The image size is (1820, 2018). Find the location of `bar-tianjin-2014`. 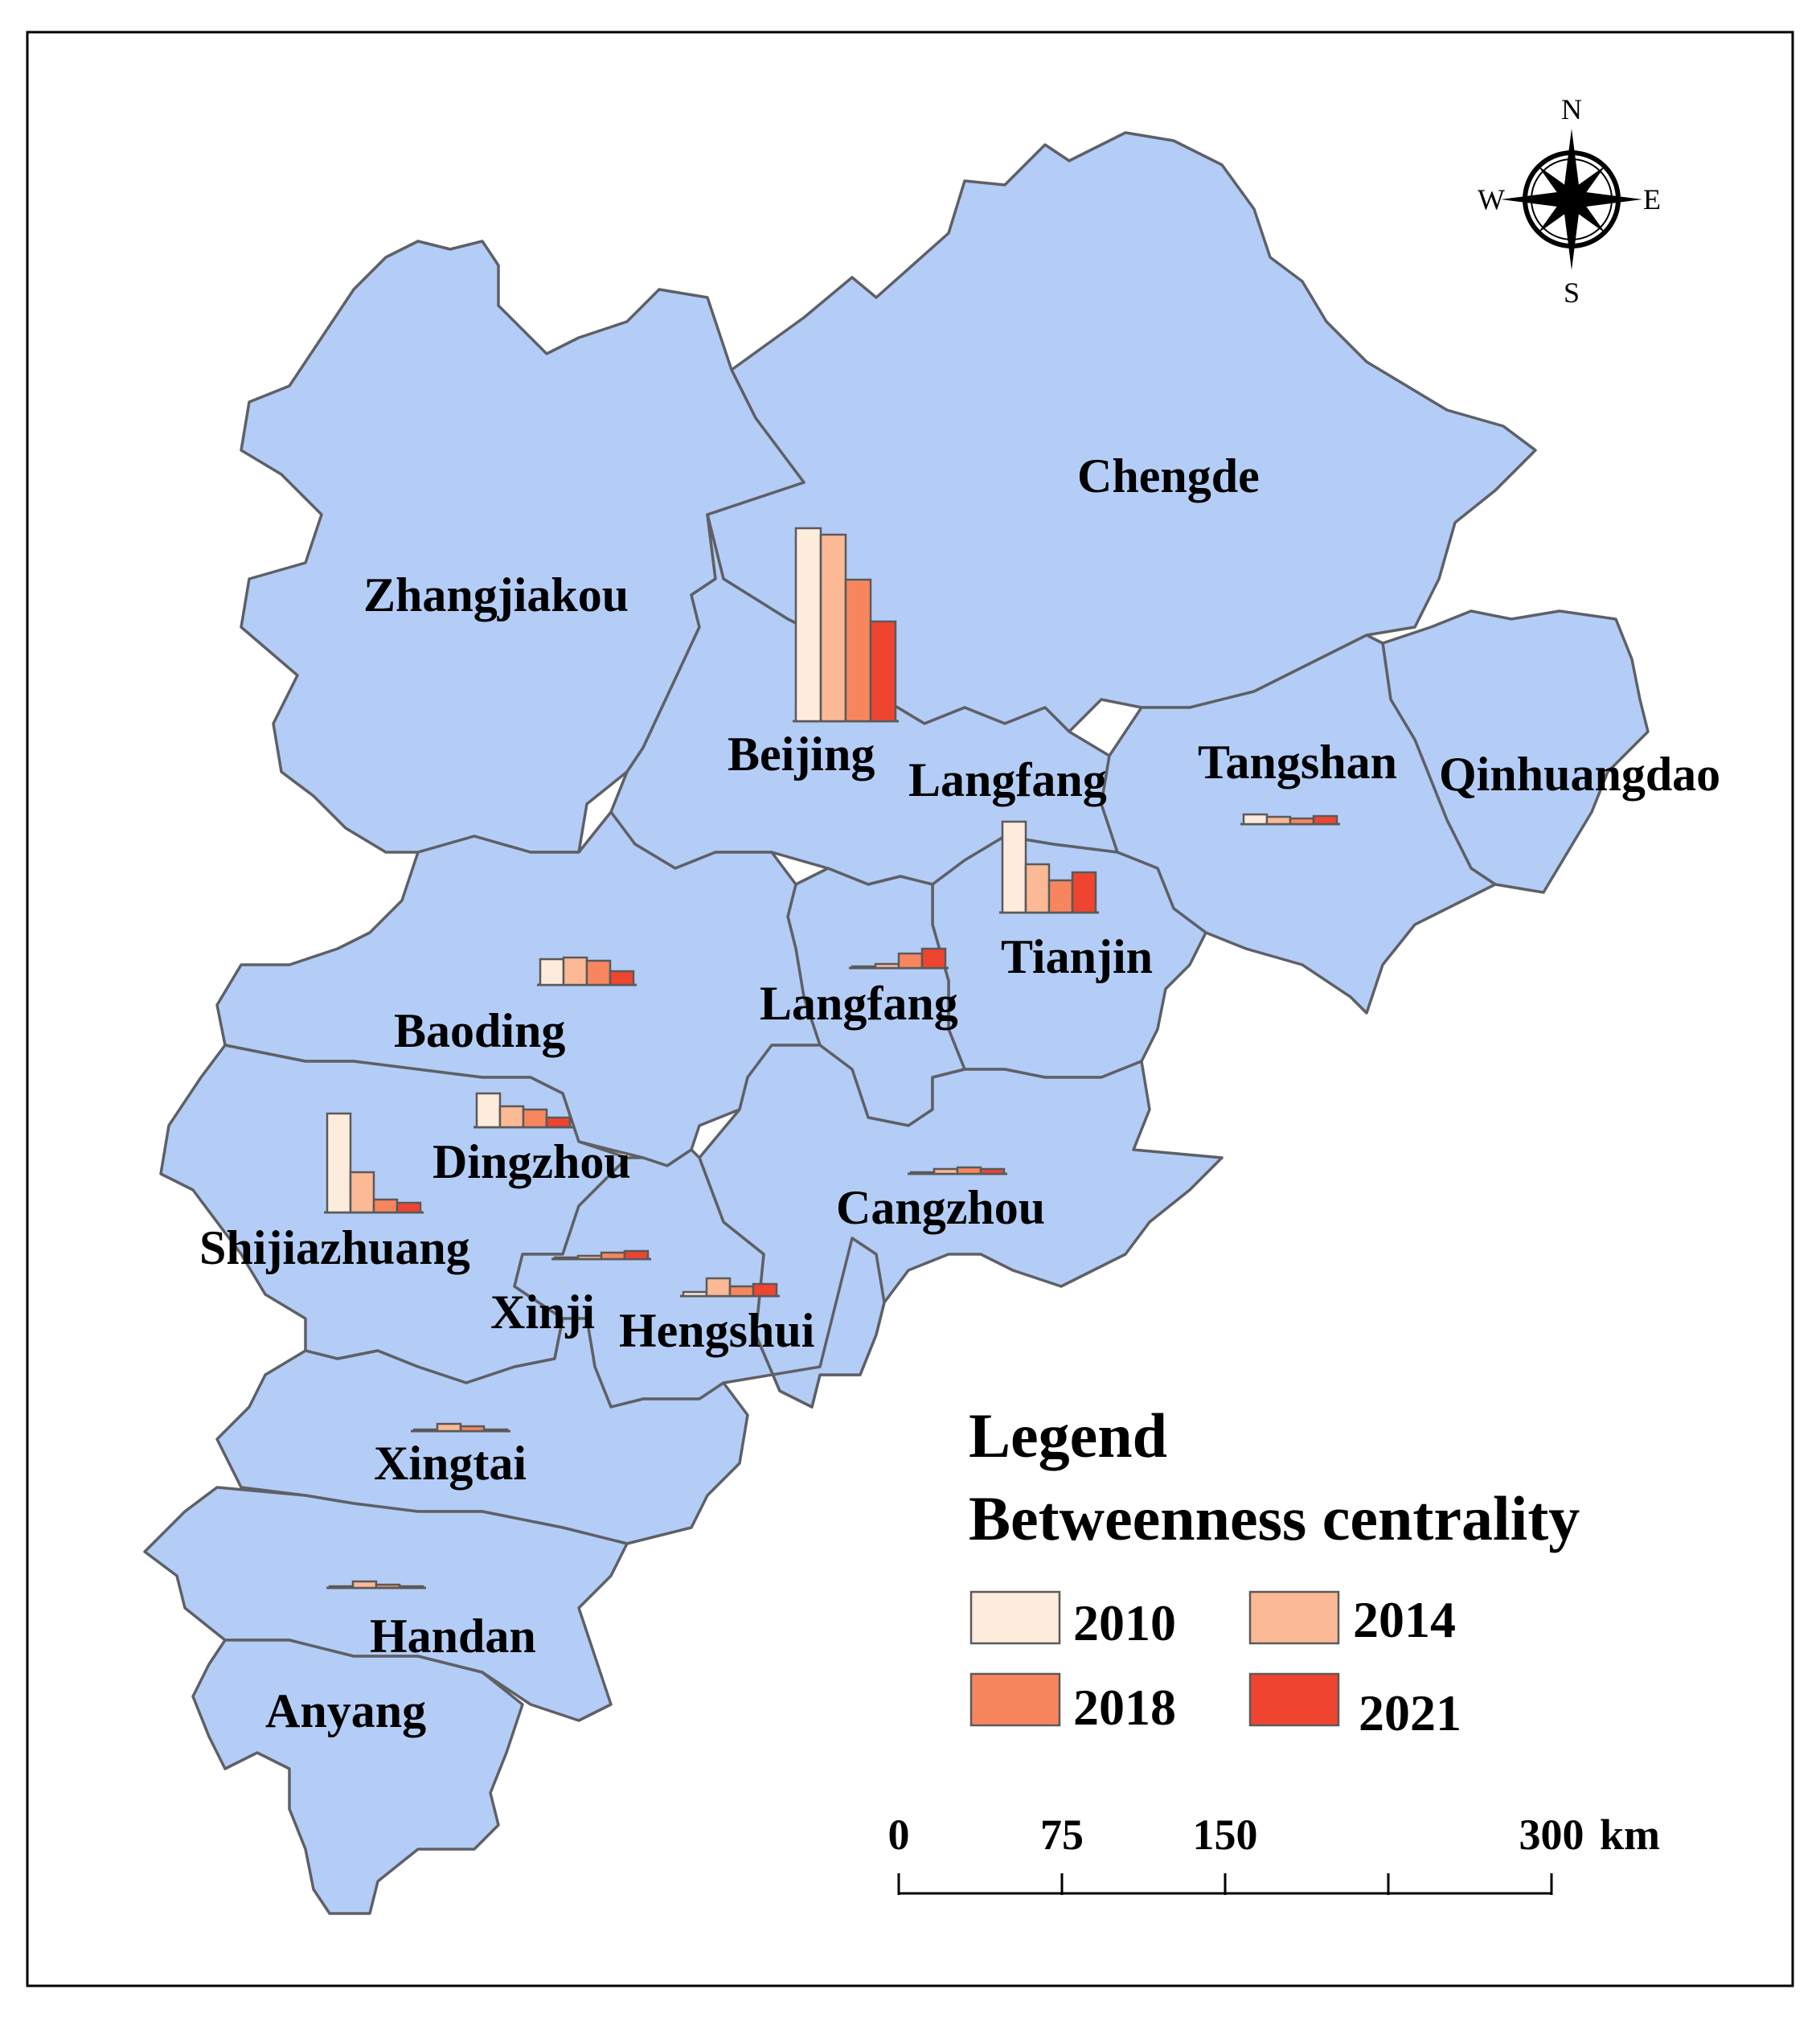

bar-tianjin-2014 is located at coordinates (1038, 888).